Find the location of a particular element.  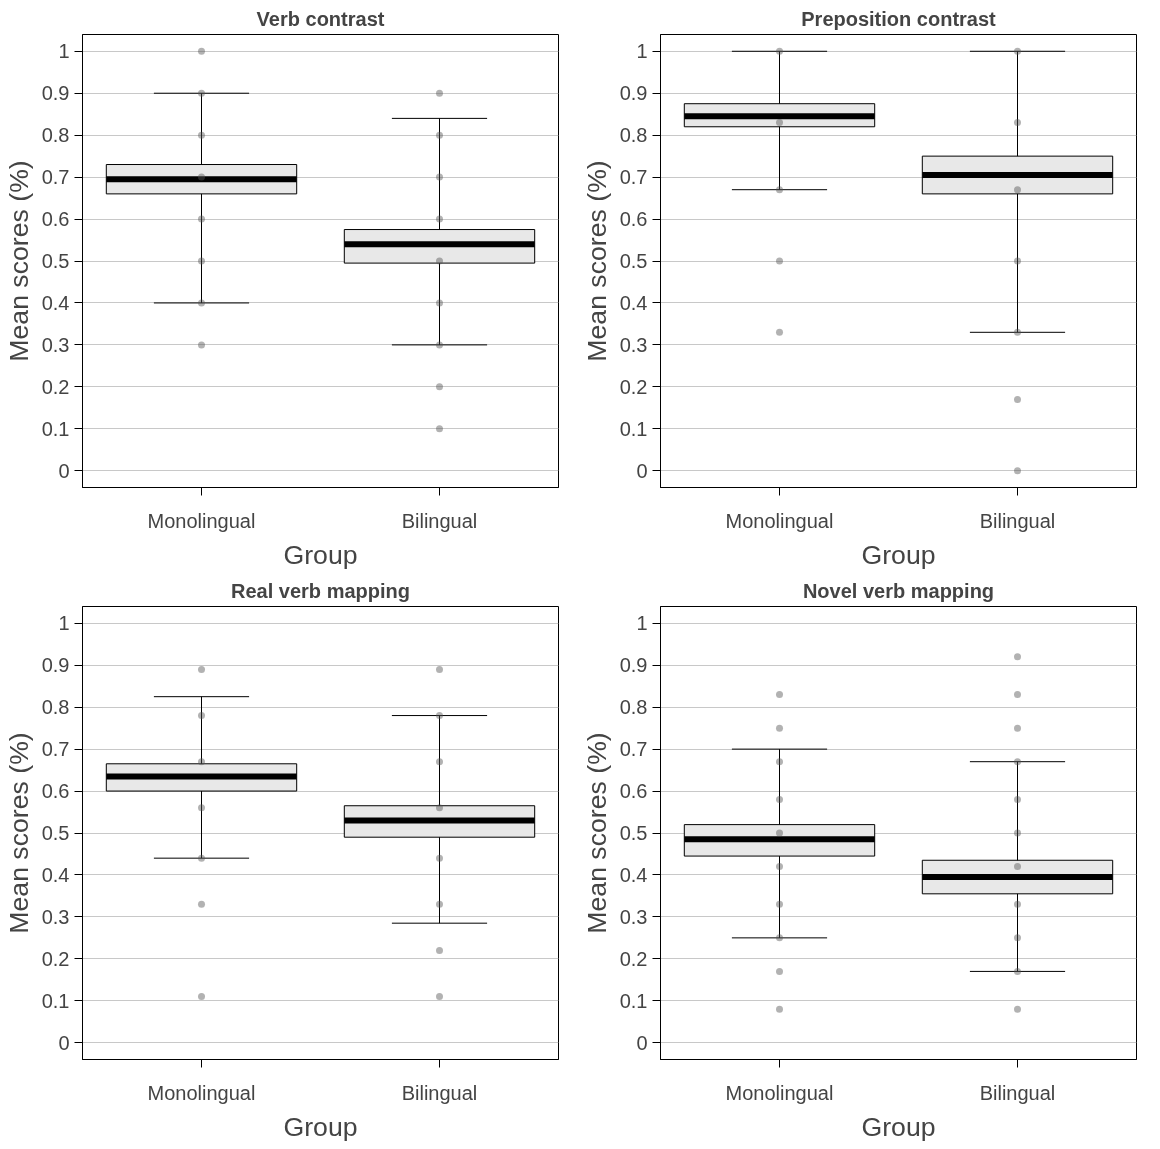

chart-title: Real verb mapping is located at coordinates (320, 590).